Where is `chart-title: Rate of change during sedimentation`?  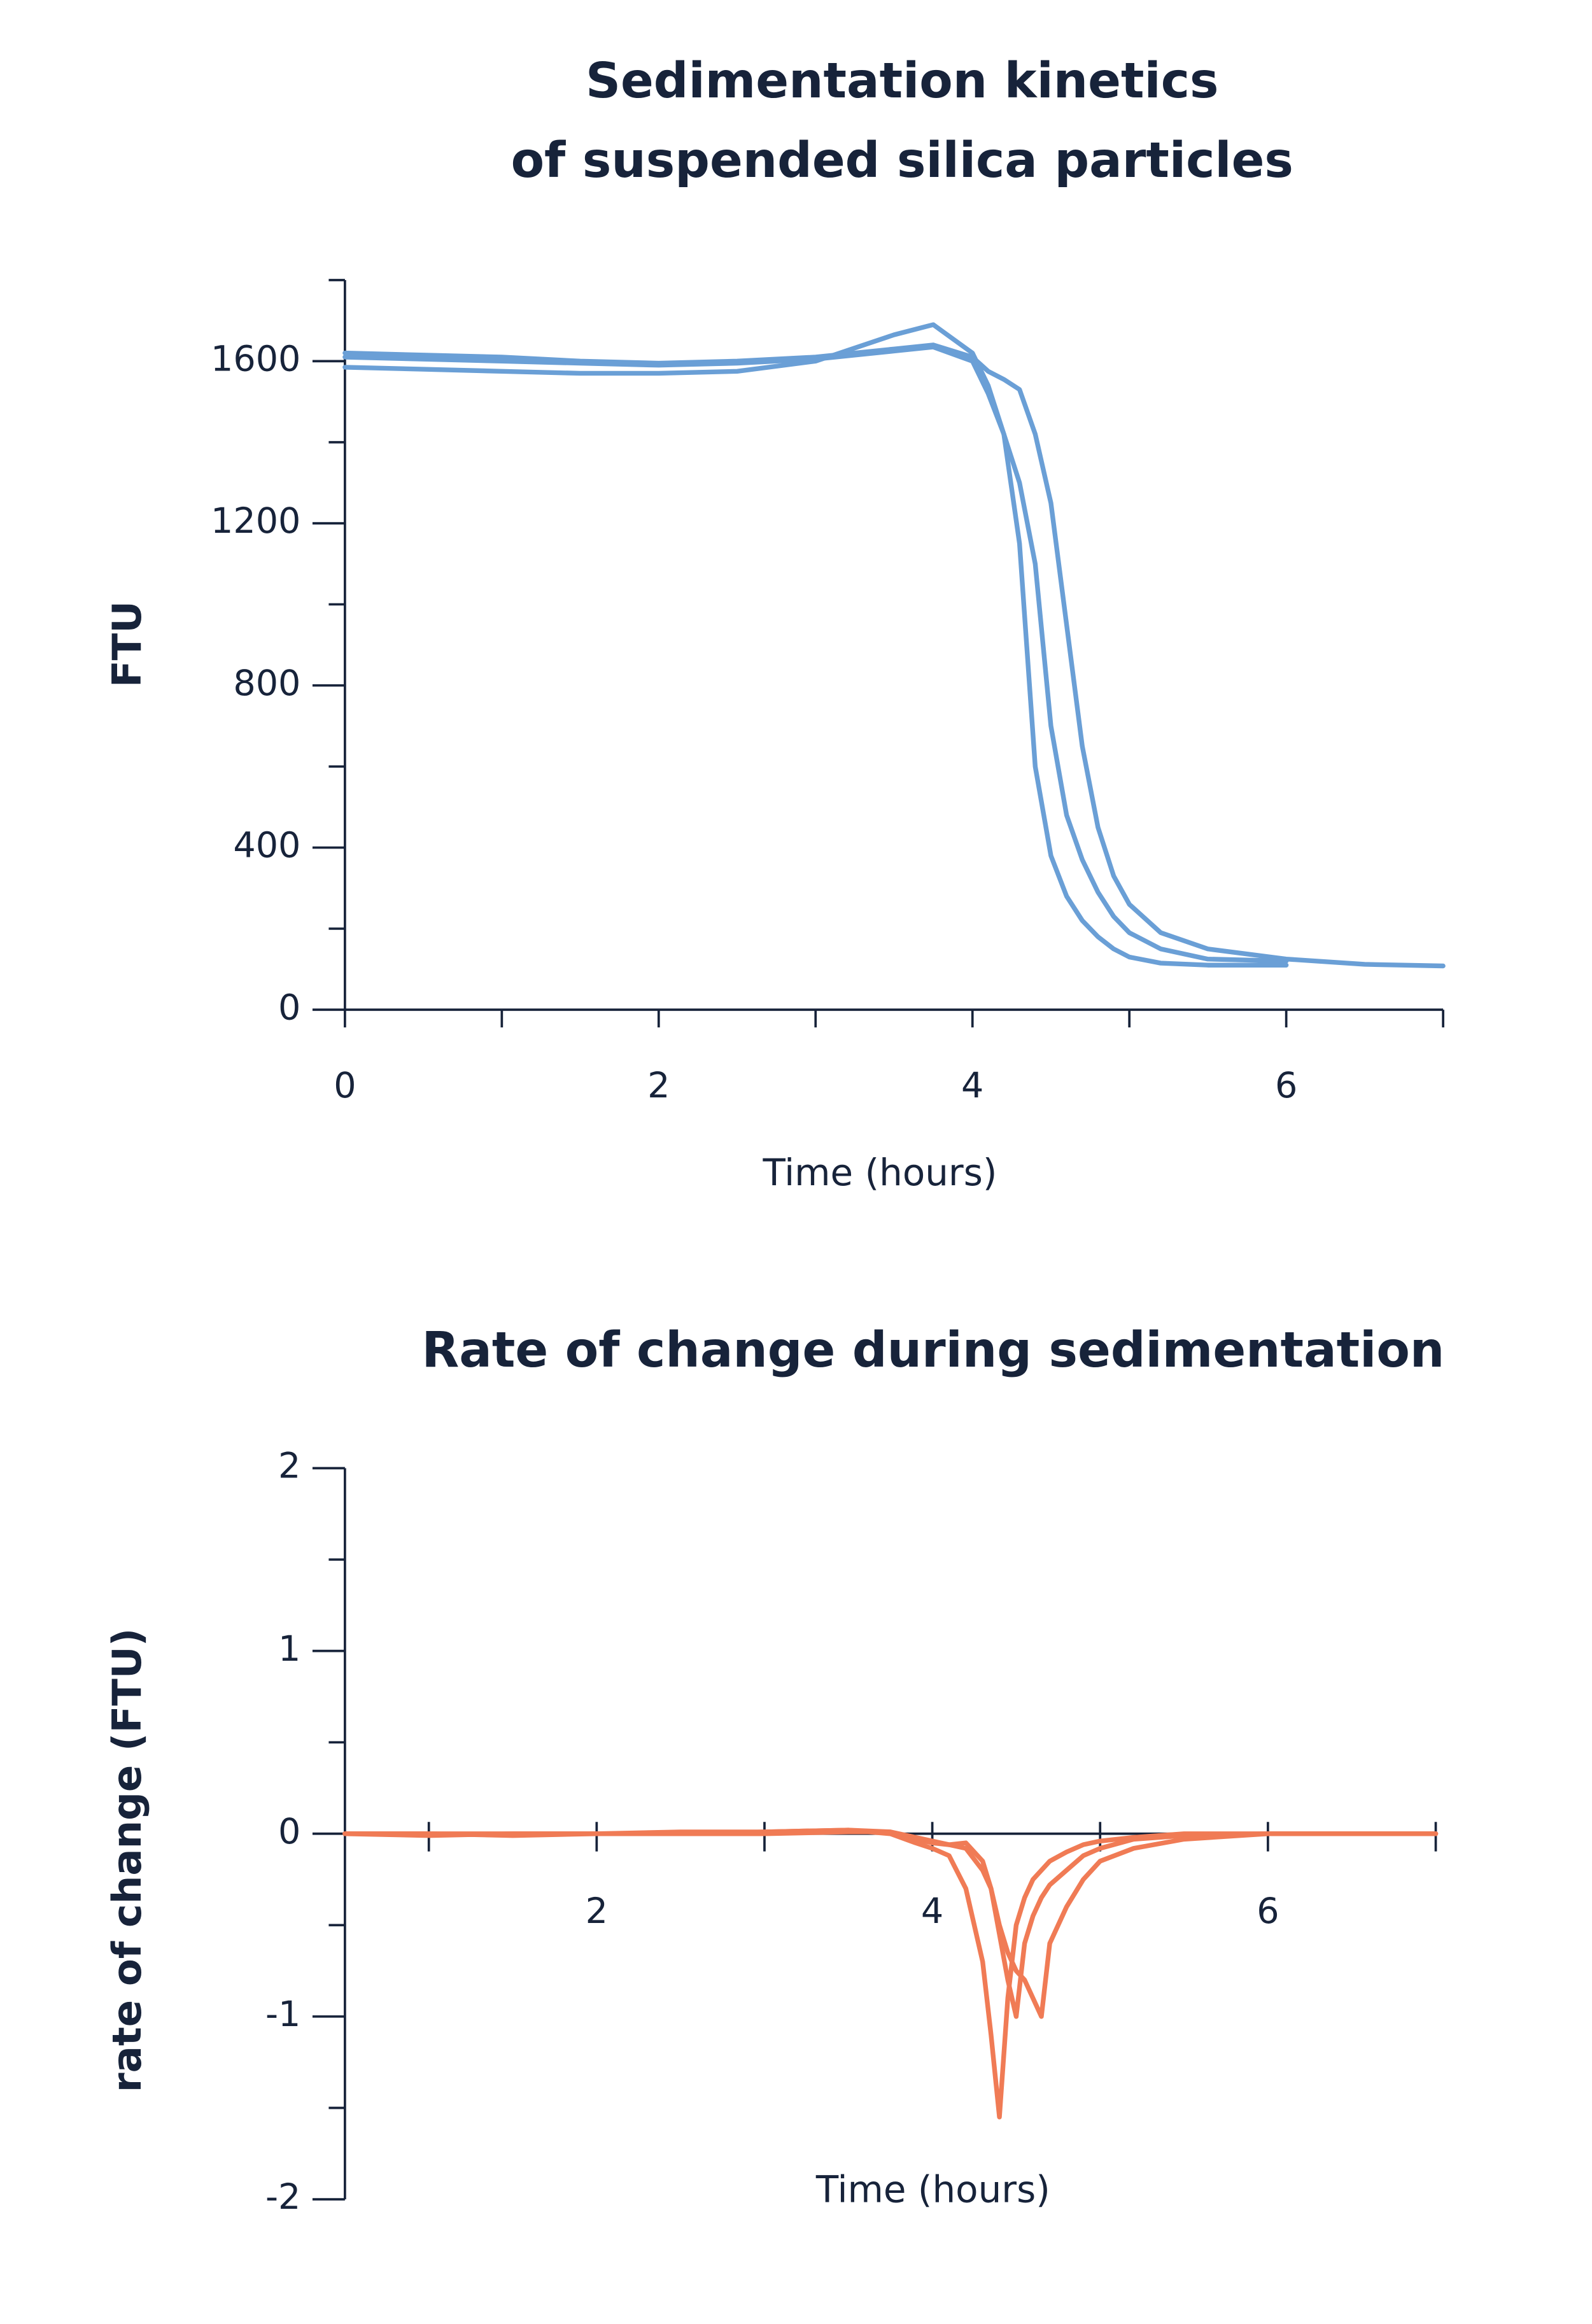
chart-title: Rate of change during sedimentation is located at coordinates (932, 1351).